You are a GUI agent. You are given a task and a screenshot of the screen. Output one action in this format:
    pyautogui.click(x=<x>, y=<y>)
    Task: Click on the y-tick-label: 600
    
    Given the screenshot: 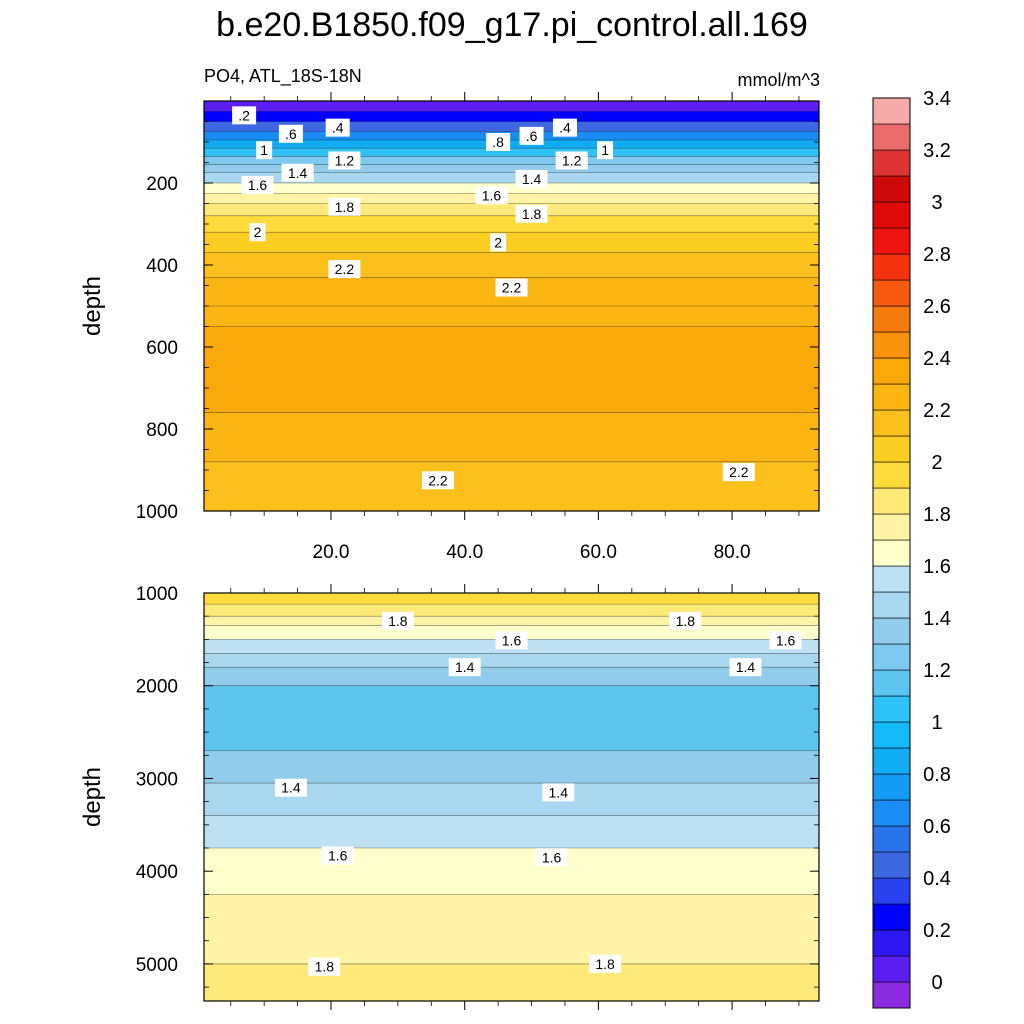 What is the action you would take?
    pyautogui.click(x=162, y=348)
    